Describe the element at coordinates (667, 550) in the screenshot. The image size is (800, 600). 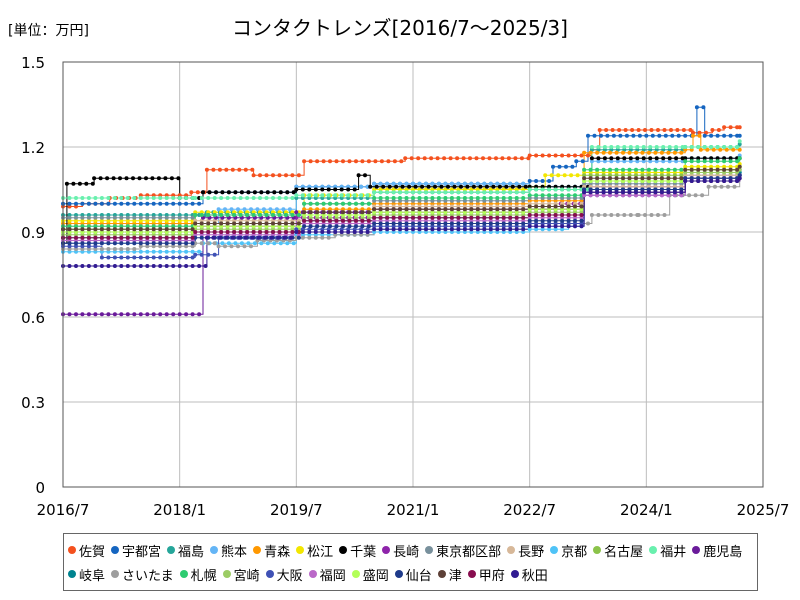
I see `legend-item: 福井` at that location.